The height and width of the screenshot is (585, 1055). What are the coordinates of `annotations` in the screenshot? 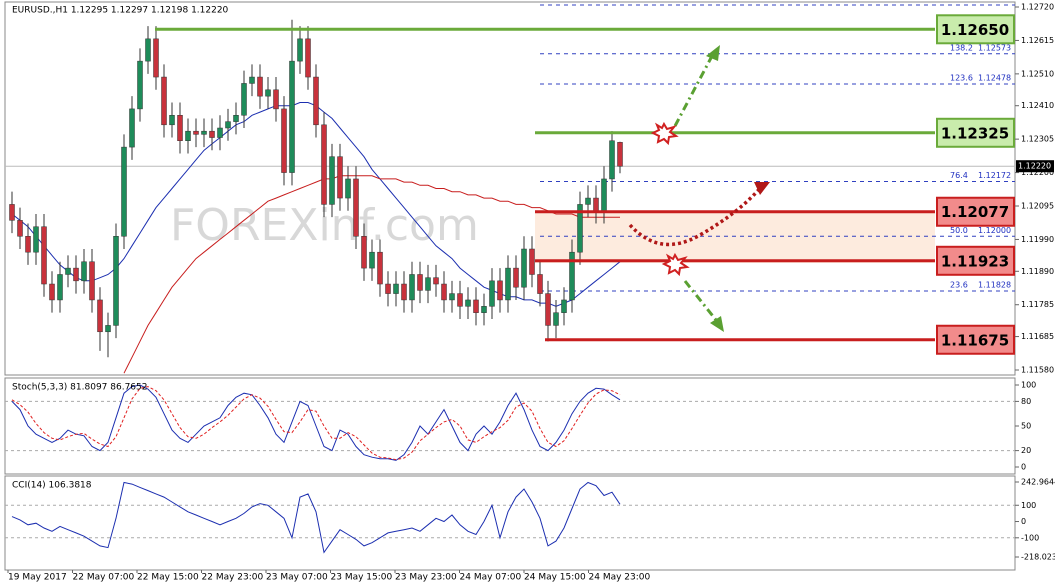 It's located at (699, 188).